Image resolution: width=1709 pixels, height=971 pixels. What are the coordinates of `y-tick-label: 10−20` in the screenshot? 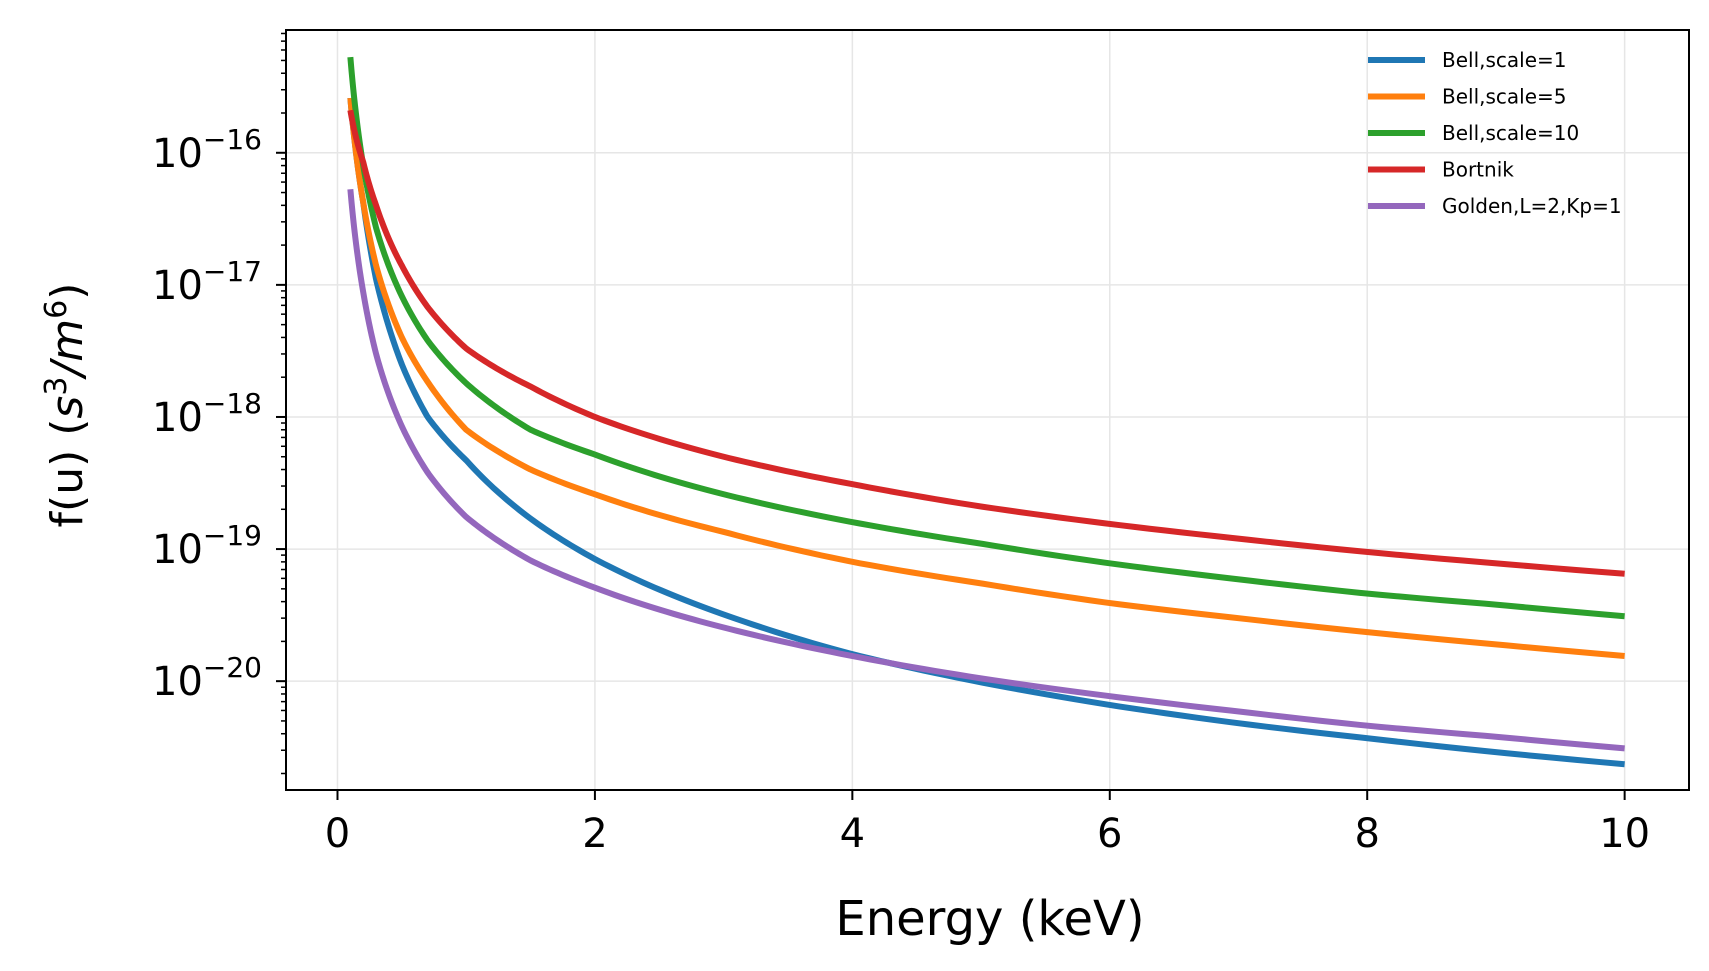 It's located at (207, 678).